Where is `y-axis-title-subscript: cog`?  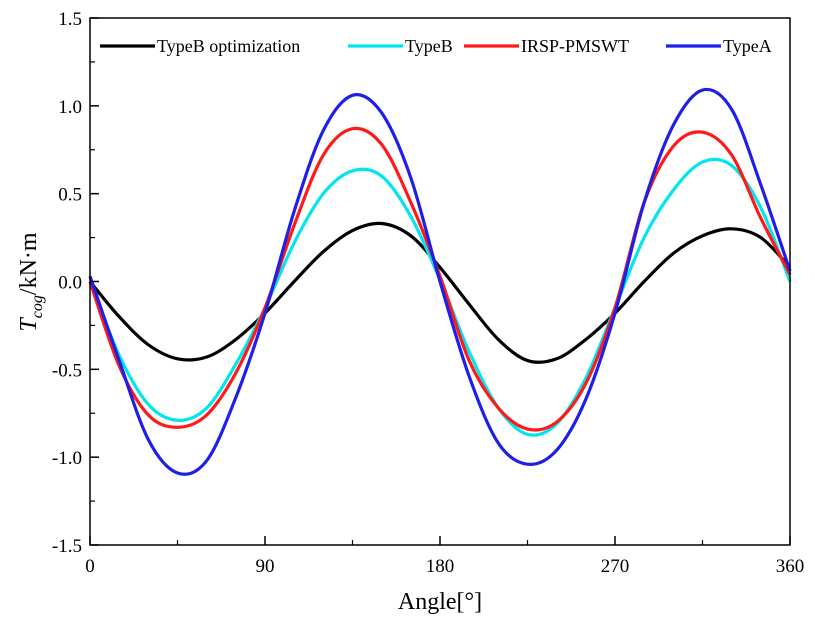 y-axis-title-subscript: cog is located at coordinates (37, 306).